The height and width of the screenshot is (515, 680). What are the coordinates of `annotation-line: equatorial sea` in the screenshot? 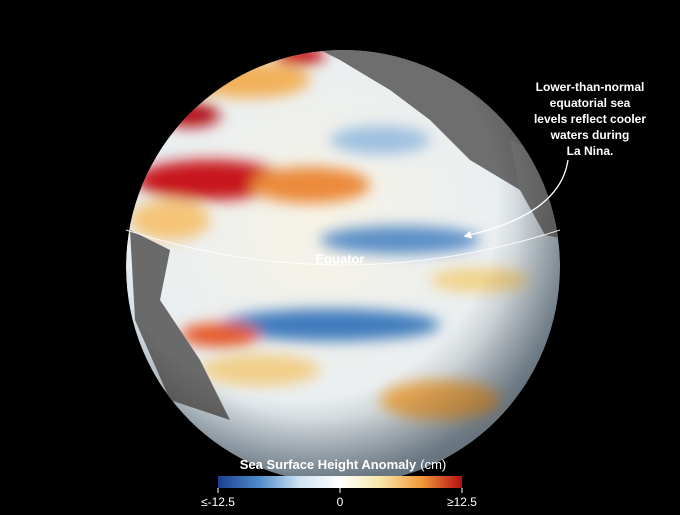 It's located at (590, 103).